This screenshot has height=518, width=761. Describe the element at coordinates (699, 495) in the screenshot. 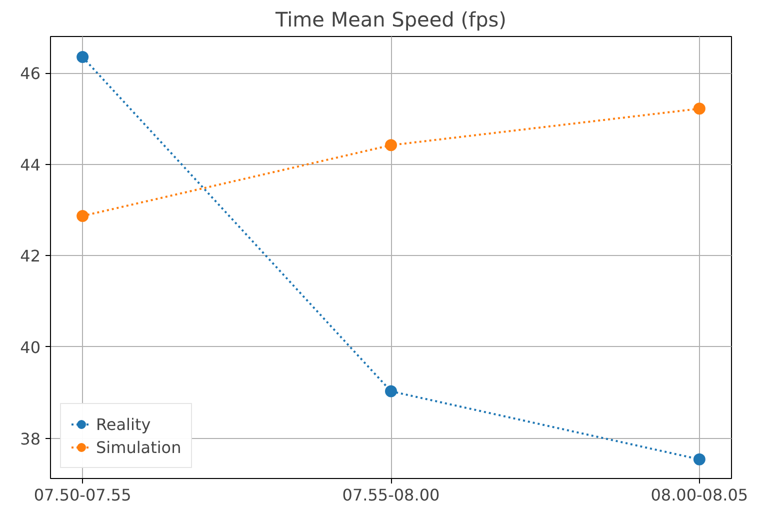

I see `x-tick-label: 08.00-08.05` at that location.